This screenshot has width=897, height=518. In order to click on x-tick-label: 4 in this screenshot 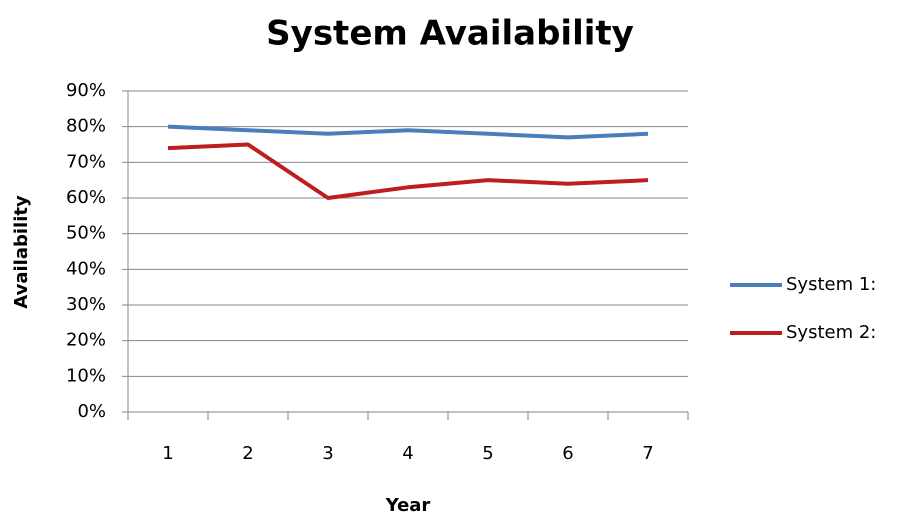, I will do `click(407, 453)`.